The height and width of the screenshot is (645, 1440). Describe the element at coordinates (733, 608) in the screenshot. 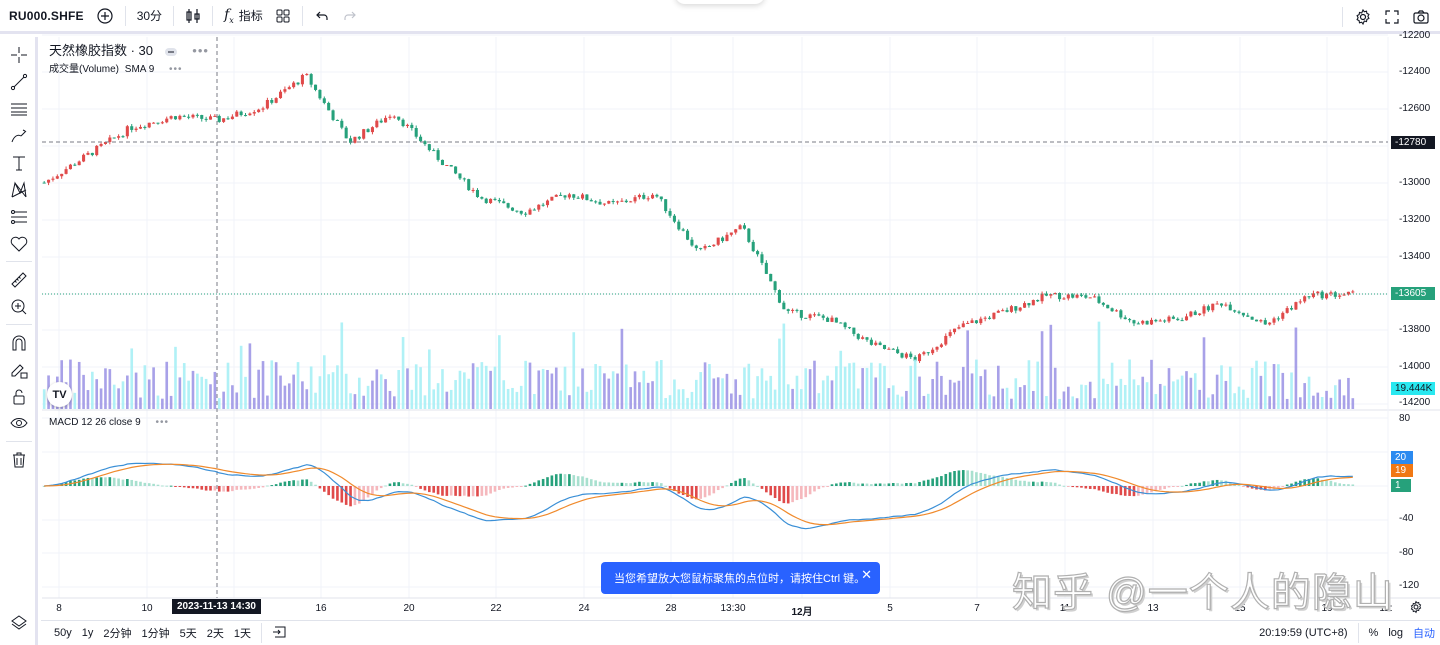

I see `time-label: 13:30` at that location.